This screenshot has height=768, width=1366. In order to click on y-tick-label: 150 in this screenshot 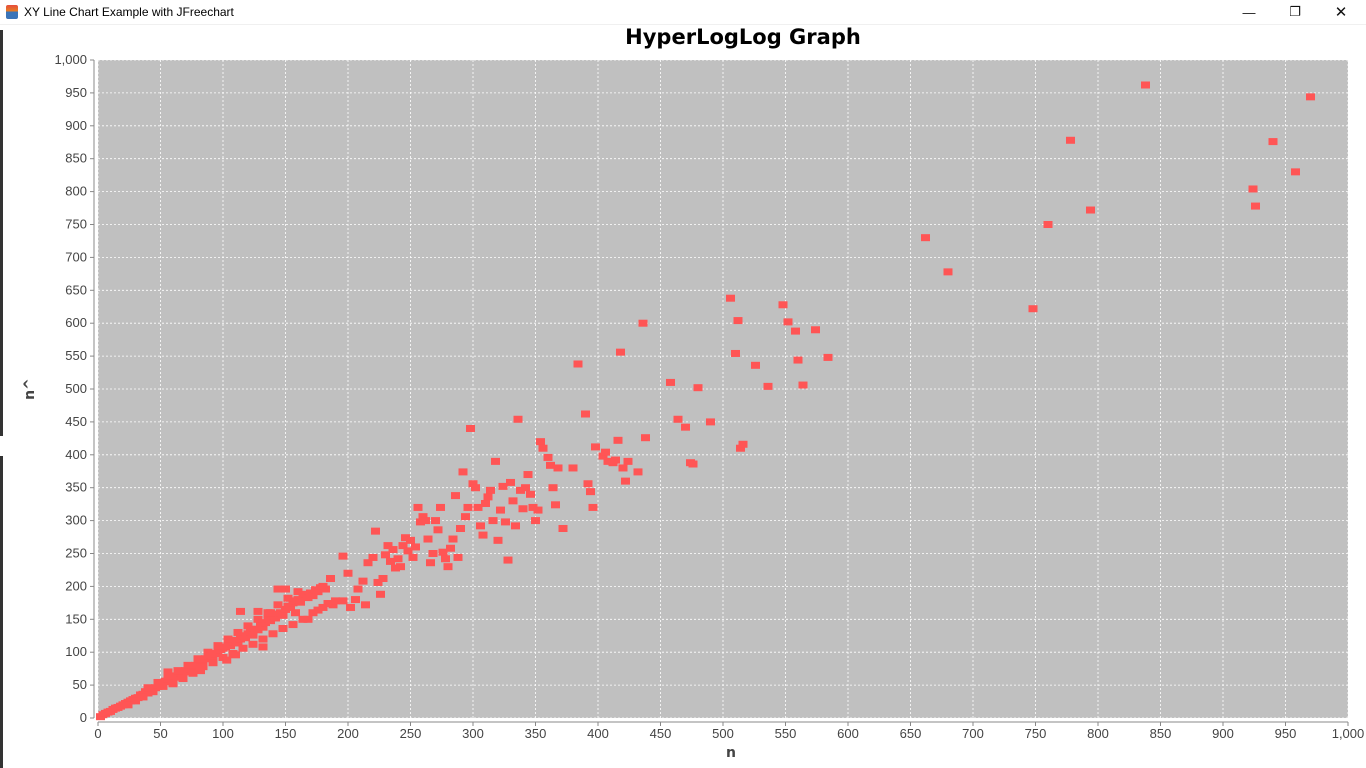, I will do `click(76, 618)`.